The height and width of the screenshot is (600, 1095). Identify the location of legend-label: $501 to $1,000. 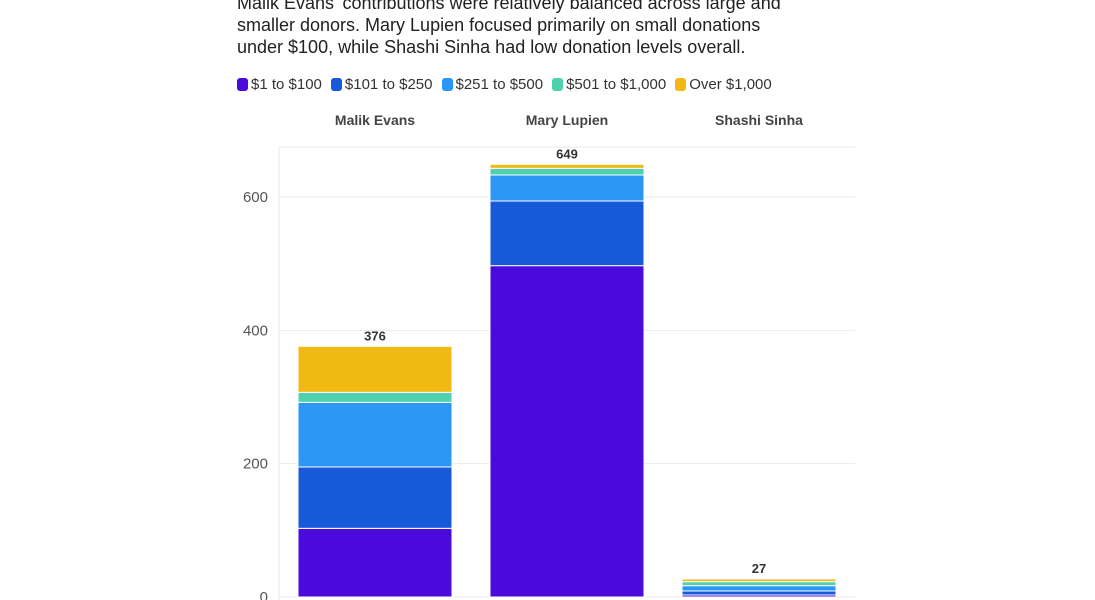
(616, 84).